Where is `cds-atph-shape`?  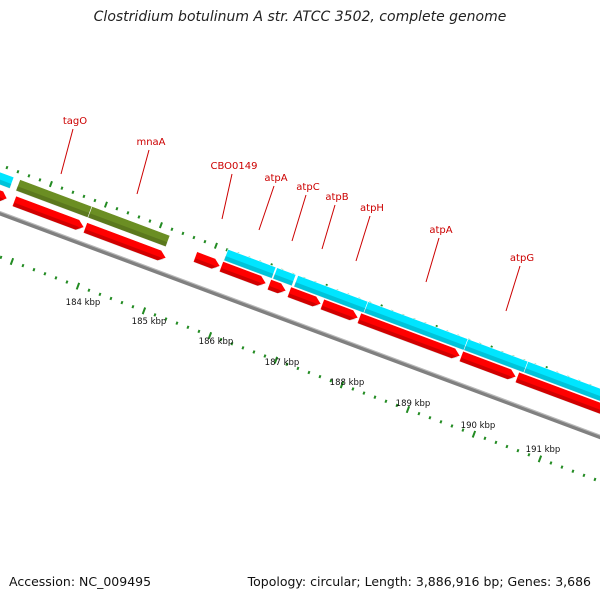 cds-atph-shape is located at coordinates (339, 309).